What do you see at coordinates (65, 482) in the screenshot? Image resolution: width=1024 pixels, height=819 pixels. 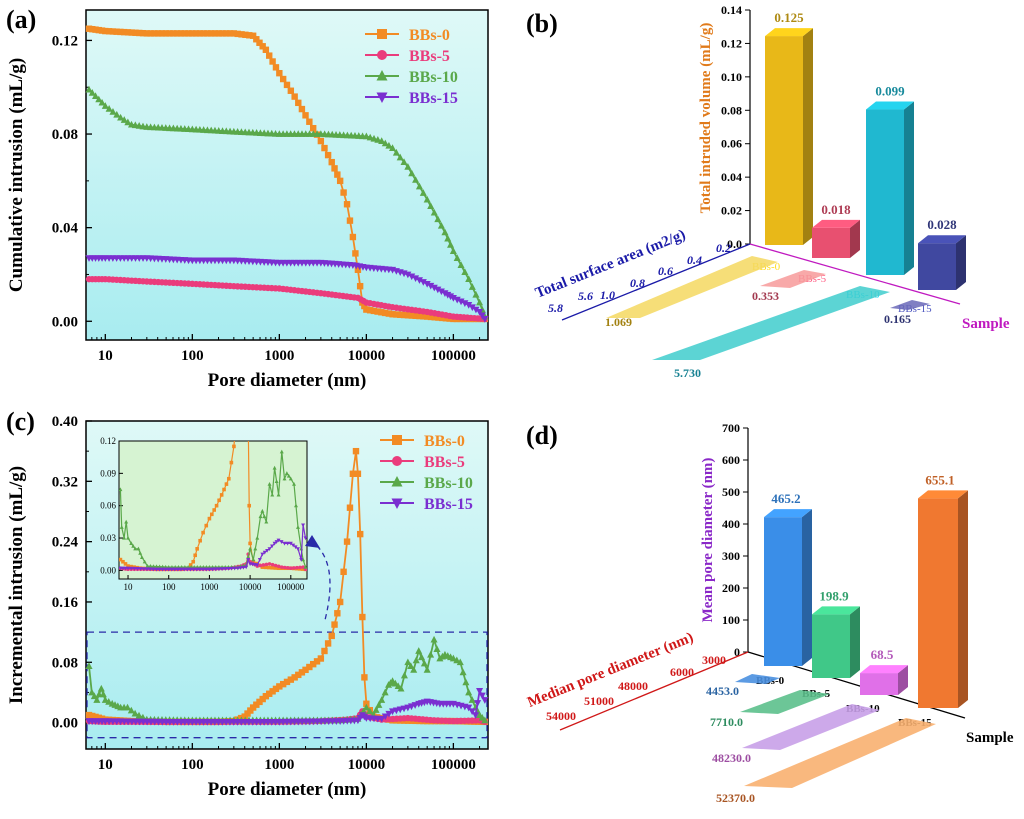 I see `y-tick-label: 0.32` at bounding box center [65, 482].